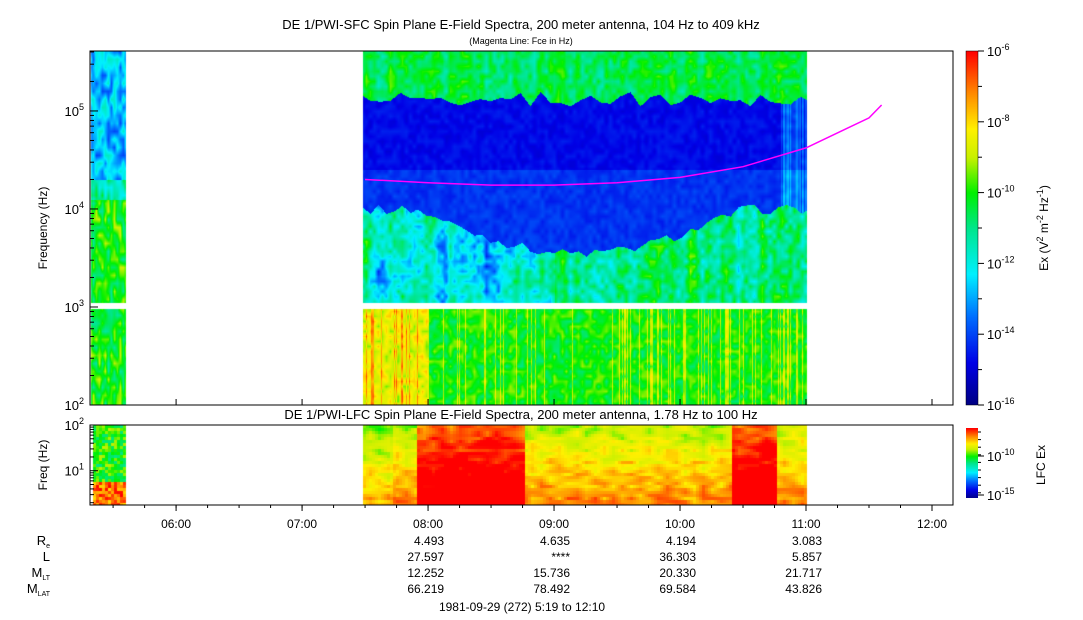  I want to click on lfc-colorbar-label: LFC Ex, so click(1041, 465).